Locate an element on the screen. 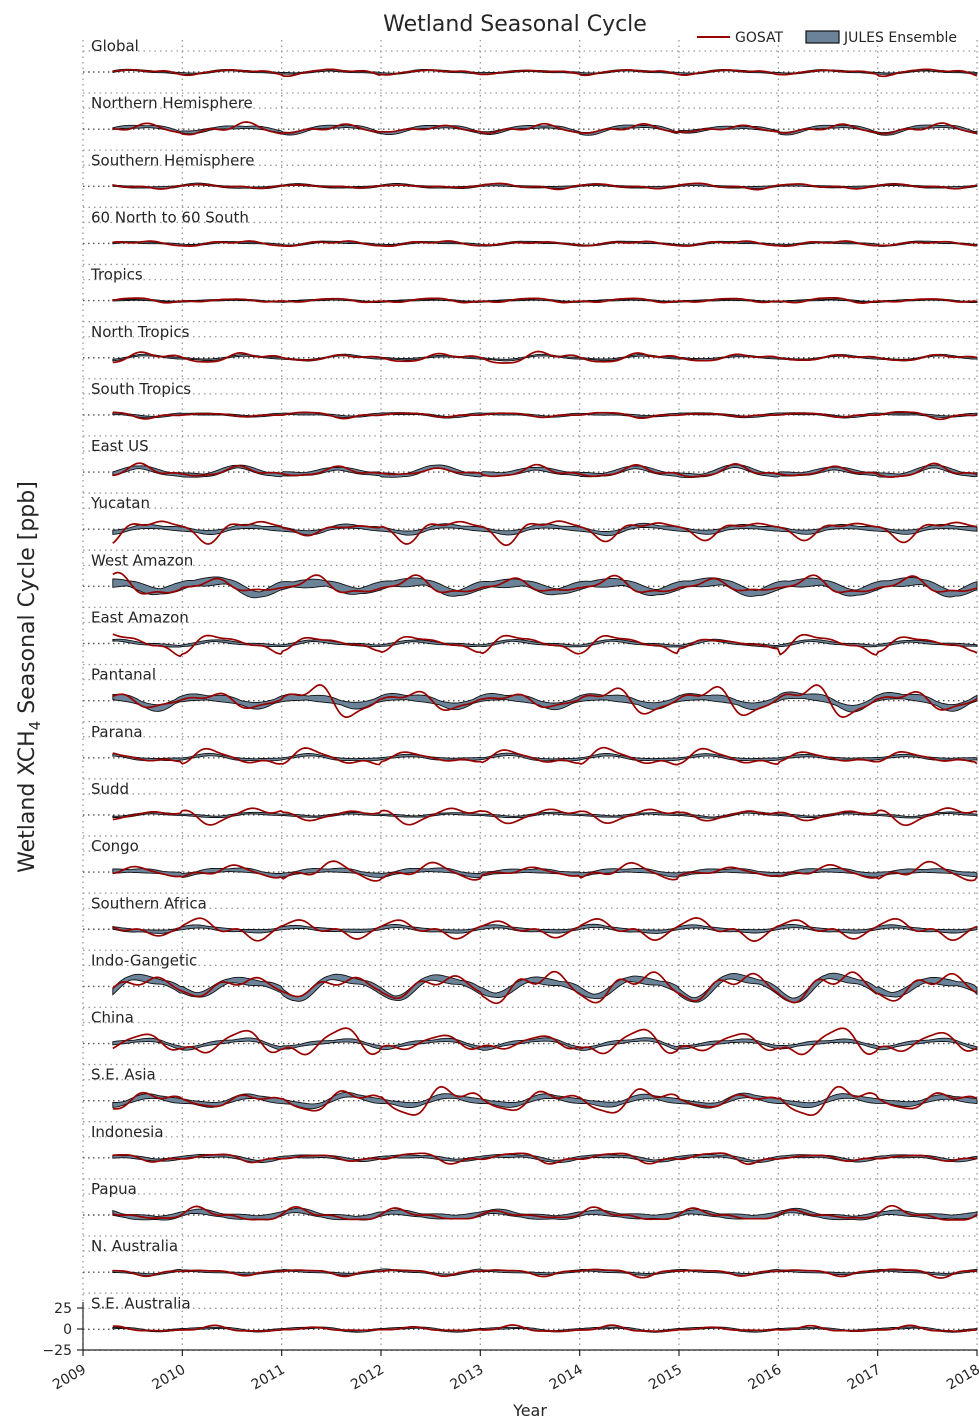 The height and width of the screenshot is (1420, 979). region-label-5: North Tropics is located at coordinates (140, 332).